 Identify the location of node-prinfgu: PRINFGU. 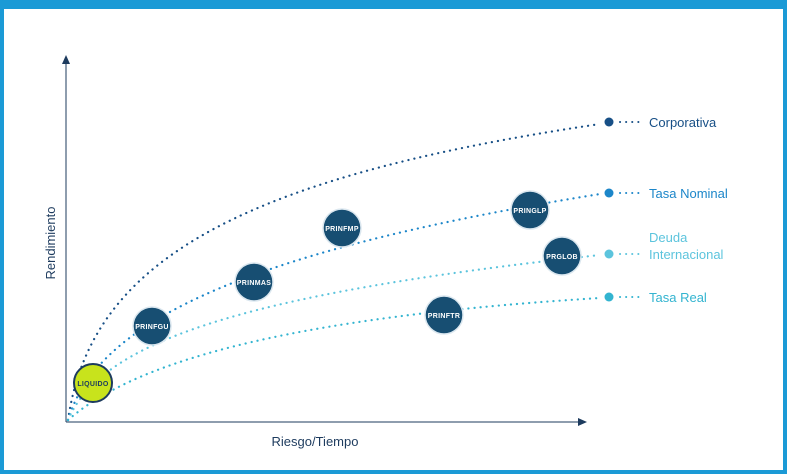
(152, 326).